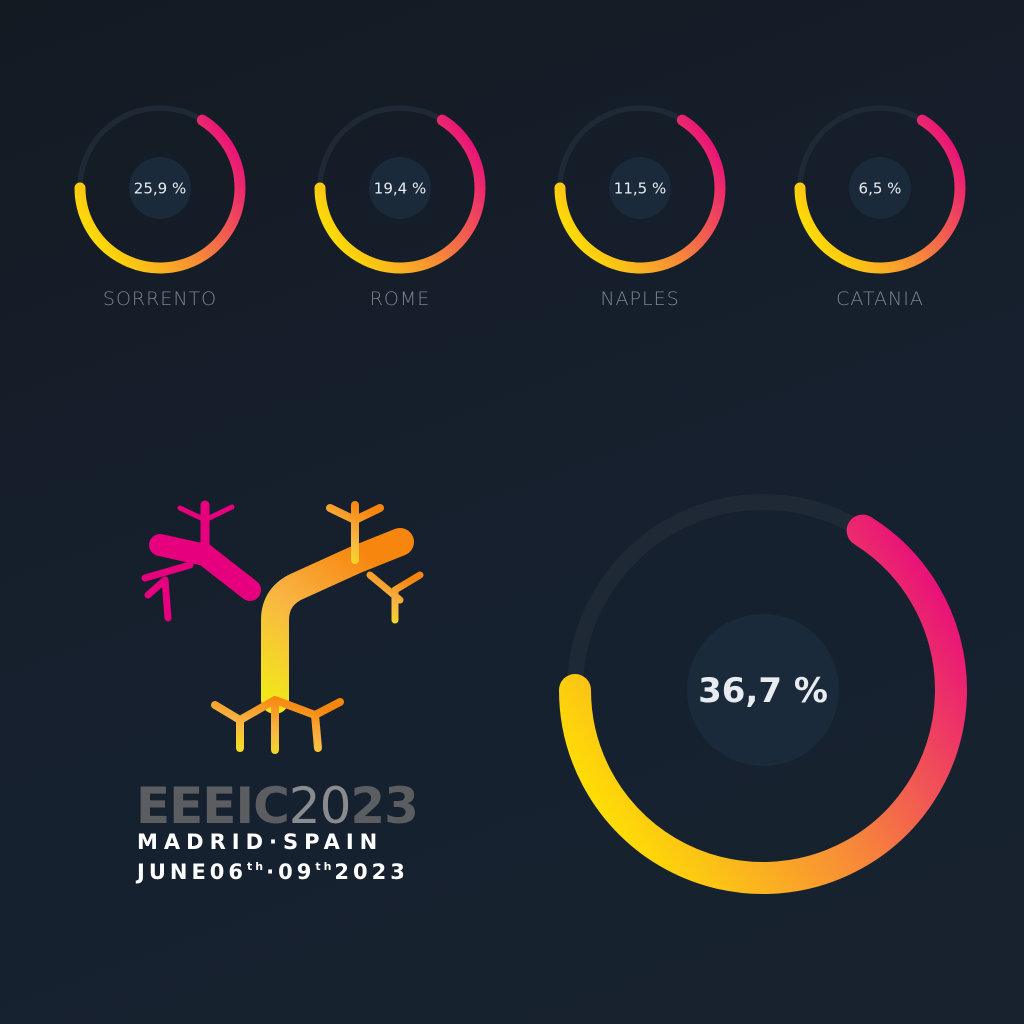  Describe the element at coordinates (371, 872) in the screenshot. I see `date-year: 2023` at that location.